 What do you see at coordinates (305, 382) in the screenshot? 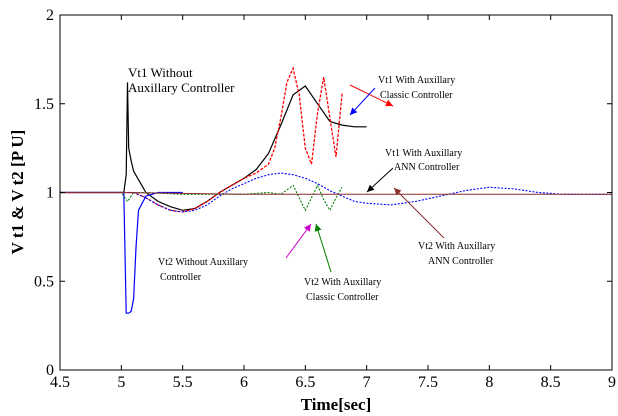
I see `x-tick-label: 6.5` at bounding box center [305, 382].